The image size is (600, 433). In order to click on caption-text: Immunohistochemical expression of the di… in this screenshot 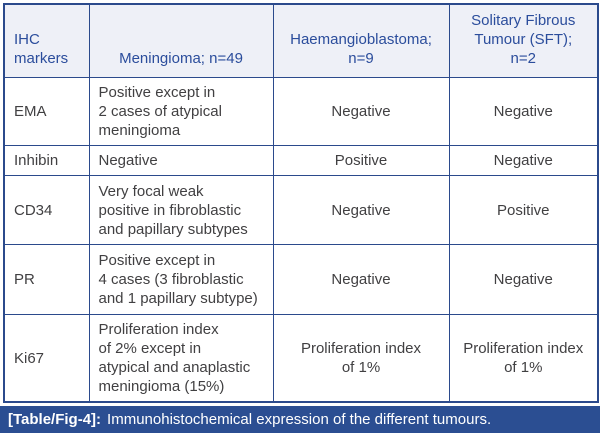, I will do `click(299, 419)`.